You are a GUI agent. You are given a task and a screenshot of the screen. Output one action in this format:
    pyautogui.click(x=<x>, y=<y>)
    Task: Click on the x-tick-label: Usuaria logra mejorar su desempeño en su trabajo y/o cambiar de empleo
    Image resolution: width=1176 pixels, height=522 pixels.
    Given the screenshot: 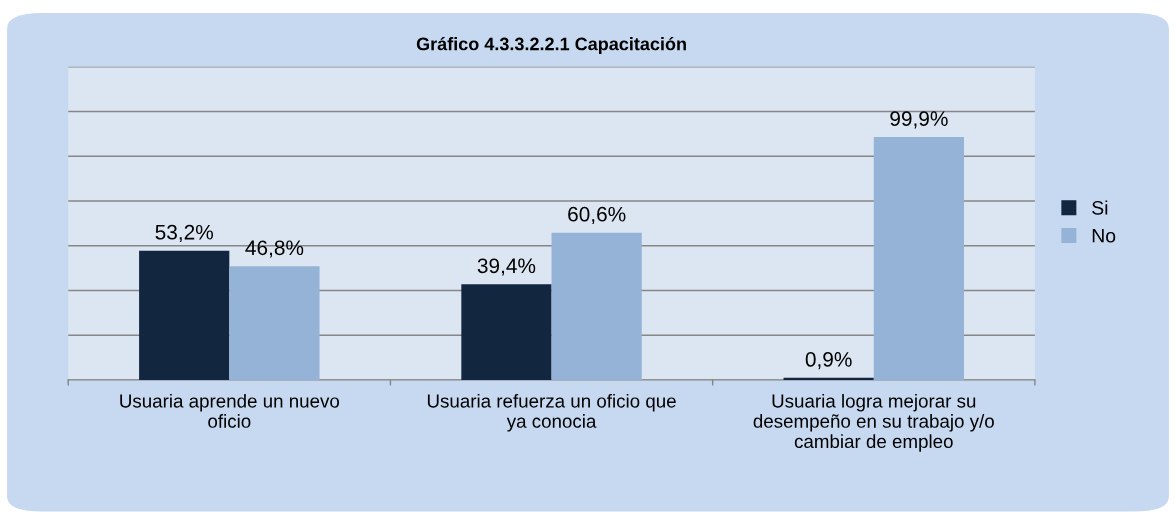 What is the action you would take?
    pyautogui.click(x=873, y=422)
    